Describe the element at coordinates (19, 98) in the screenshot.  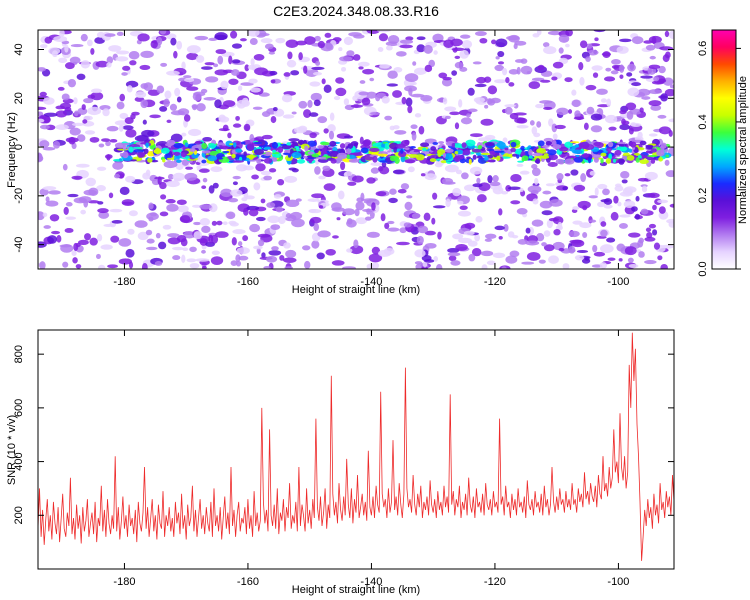
I see `spectrogram-y-tick-label: 20` at that location.